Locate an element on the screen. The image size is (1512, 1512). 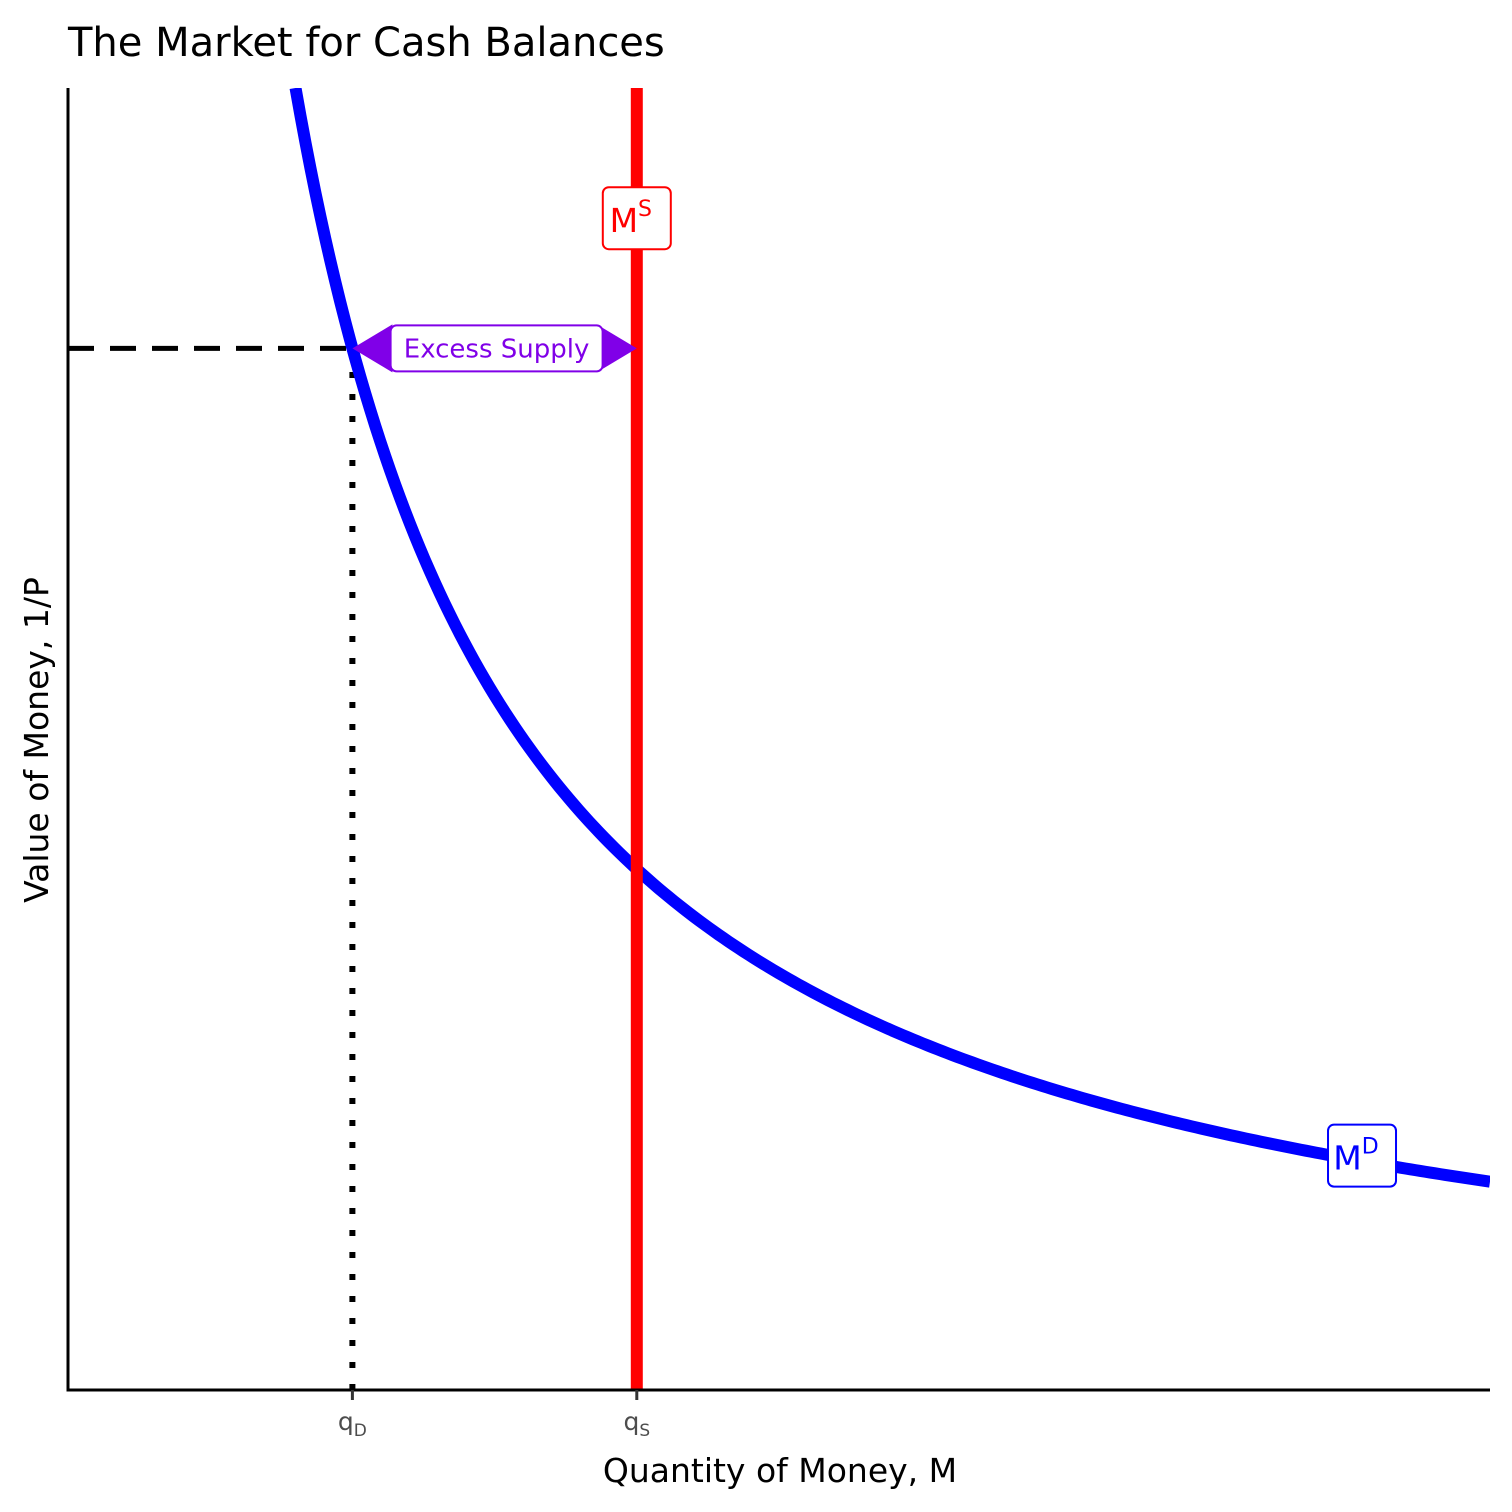
x-tick-label-subscript: S is located at coordinates (644, 1431).